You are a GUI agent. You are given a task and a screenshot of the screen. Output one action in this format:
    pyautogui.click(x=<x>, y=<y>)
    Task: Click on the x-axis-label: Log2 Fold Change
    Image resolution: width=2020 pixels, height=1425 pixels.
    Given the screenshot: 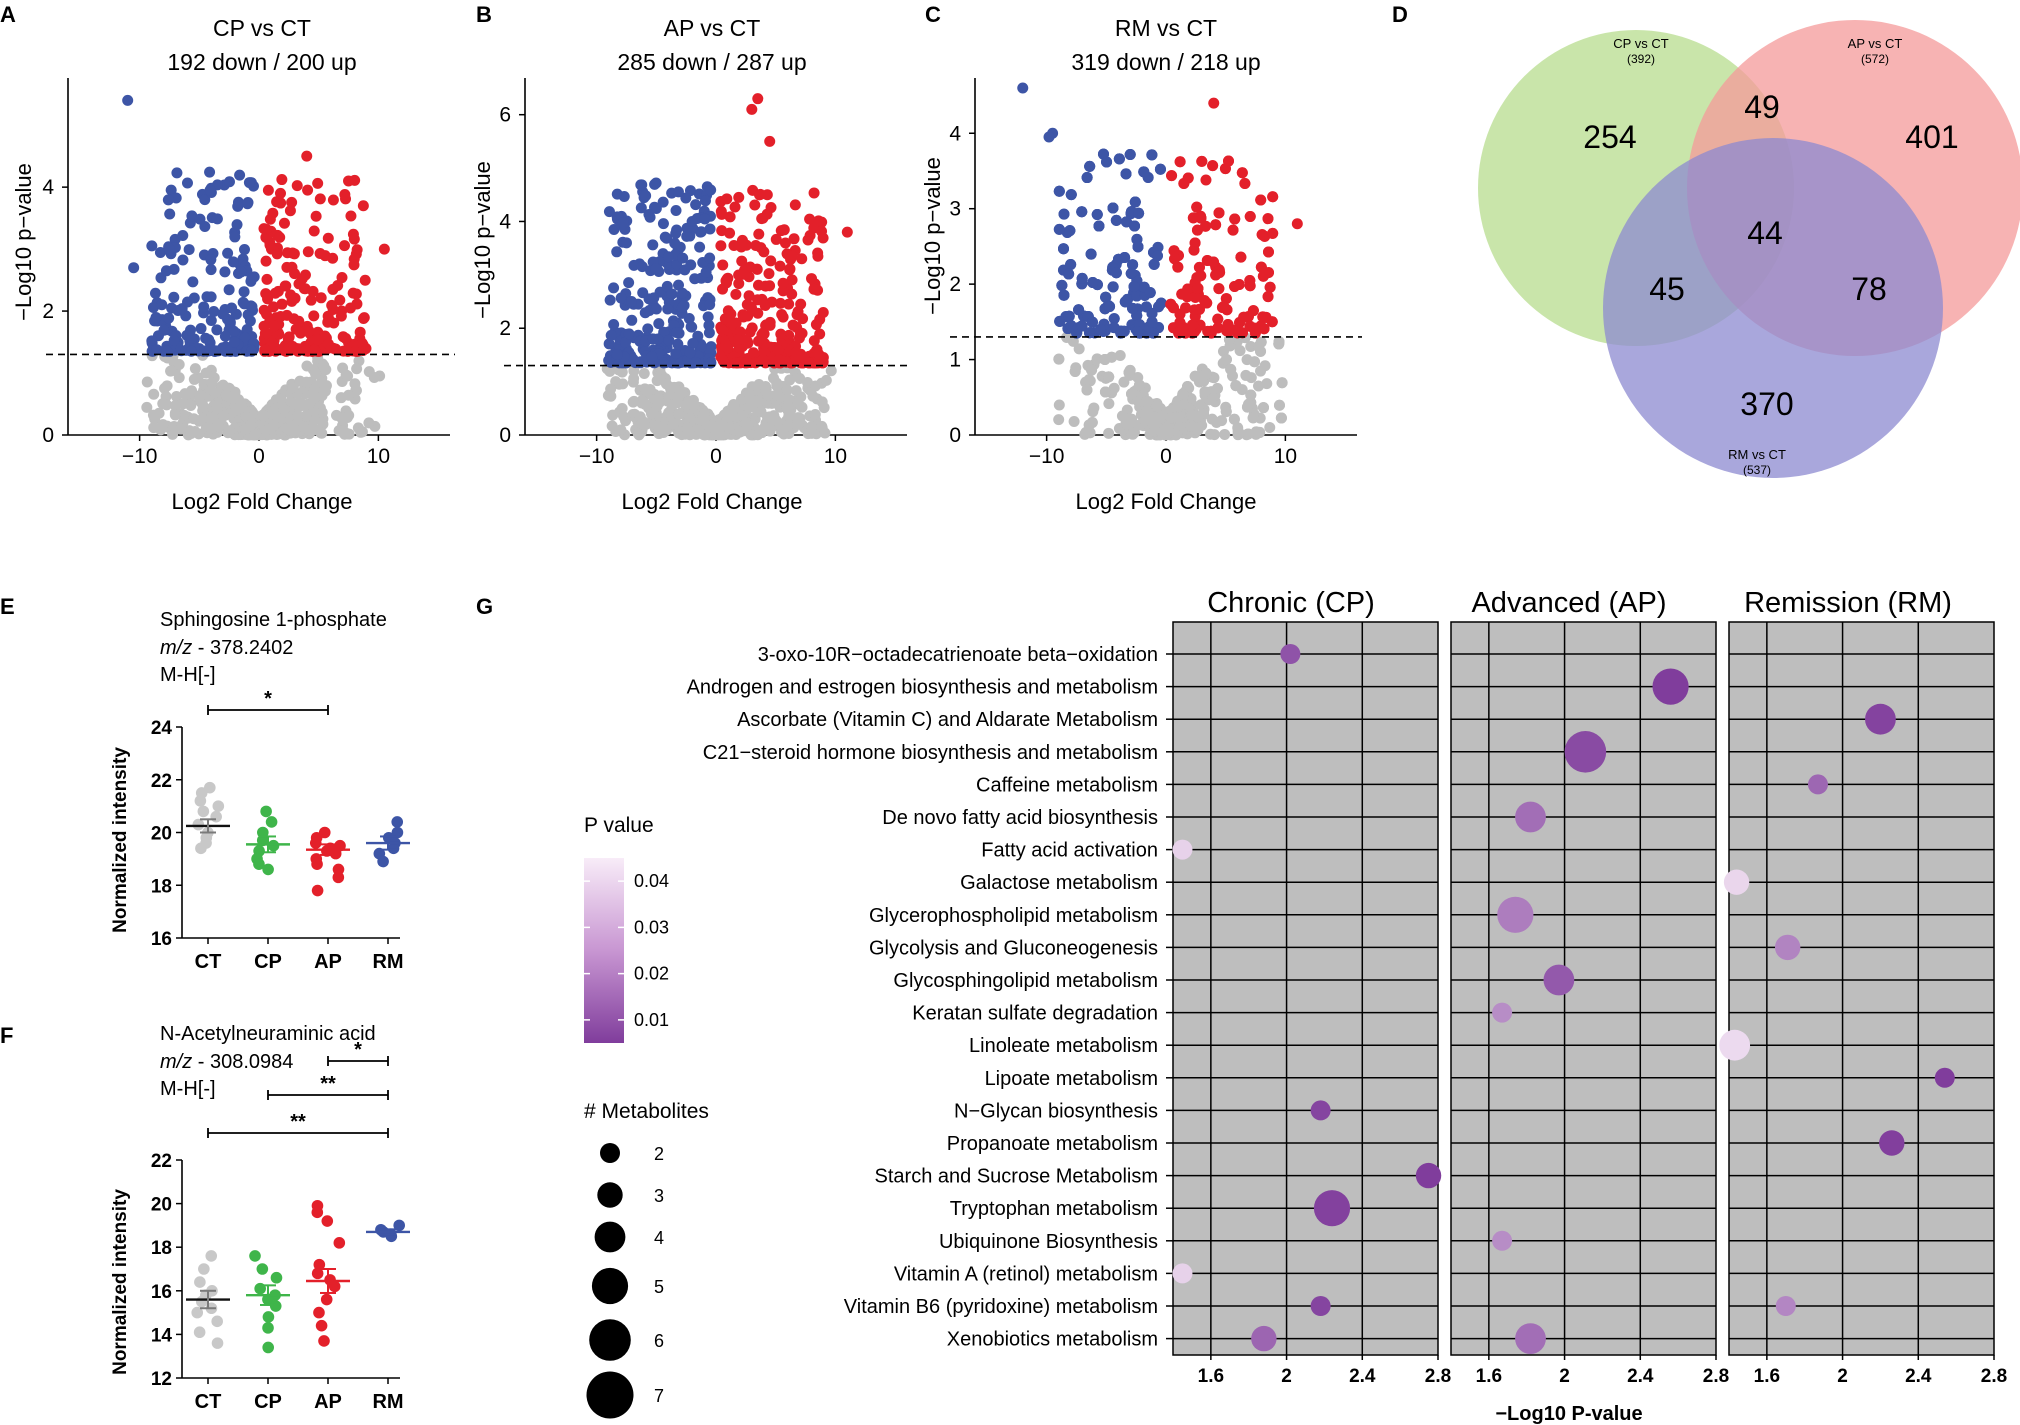 What is the action you would take?
    pyautogui.click(x=261, y=501)
    